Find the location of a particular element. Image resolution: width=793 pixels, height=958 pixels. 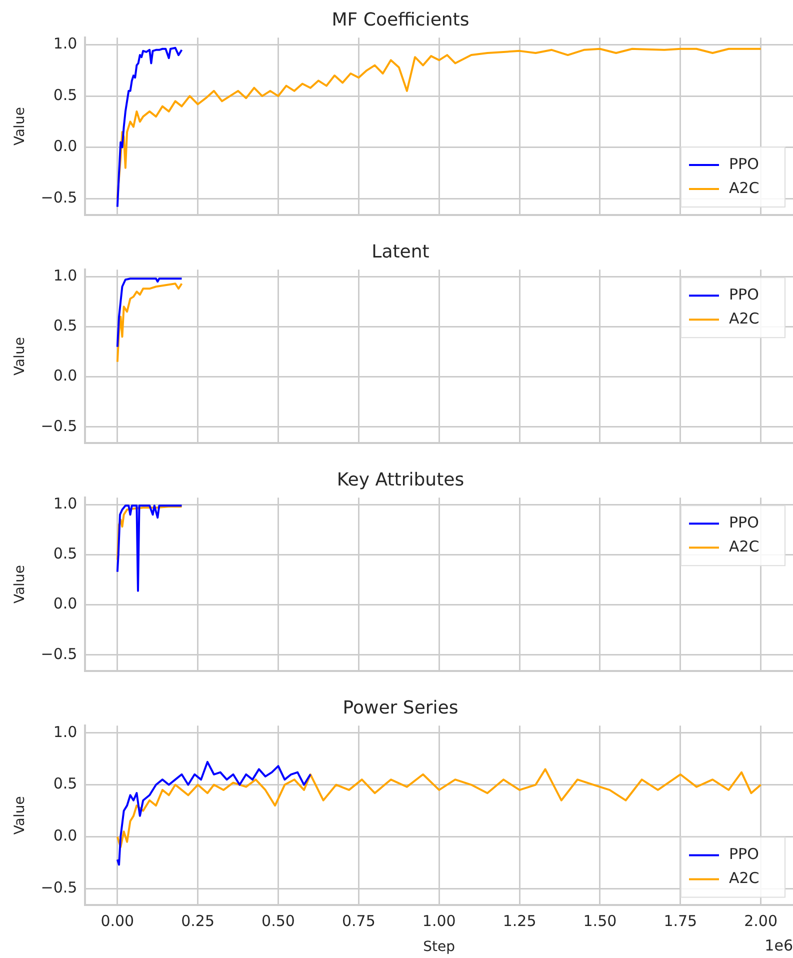

chart-title: Latent is located at coordinates (401, 251).